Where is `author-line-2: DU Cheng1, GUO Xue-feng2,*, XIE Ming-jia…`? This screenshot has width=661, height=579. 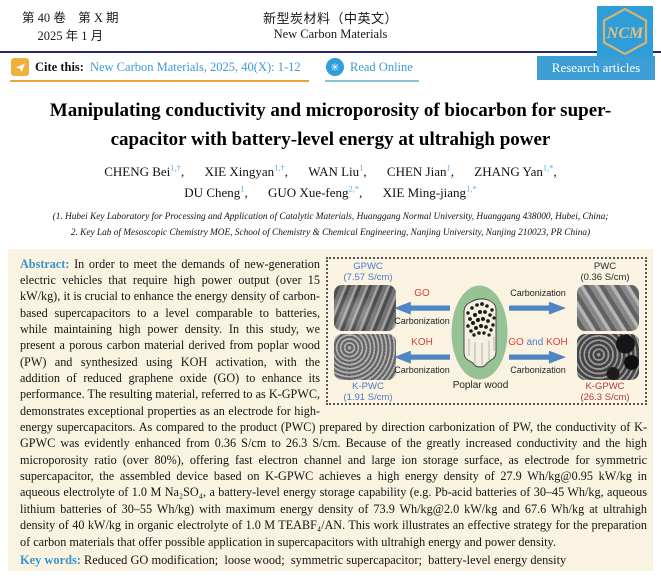
author-line-2: DU Cheng1, GUO Xue-feng2,*, XIE Ming-jia… is located at coordinates (330, 193).